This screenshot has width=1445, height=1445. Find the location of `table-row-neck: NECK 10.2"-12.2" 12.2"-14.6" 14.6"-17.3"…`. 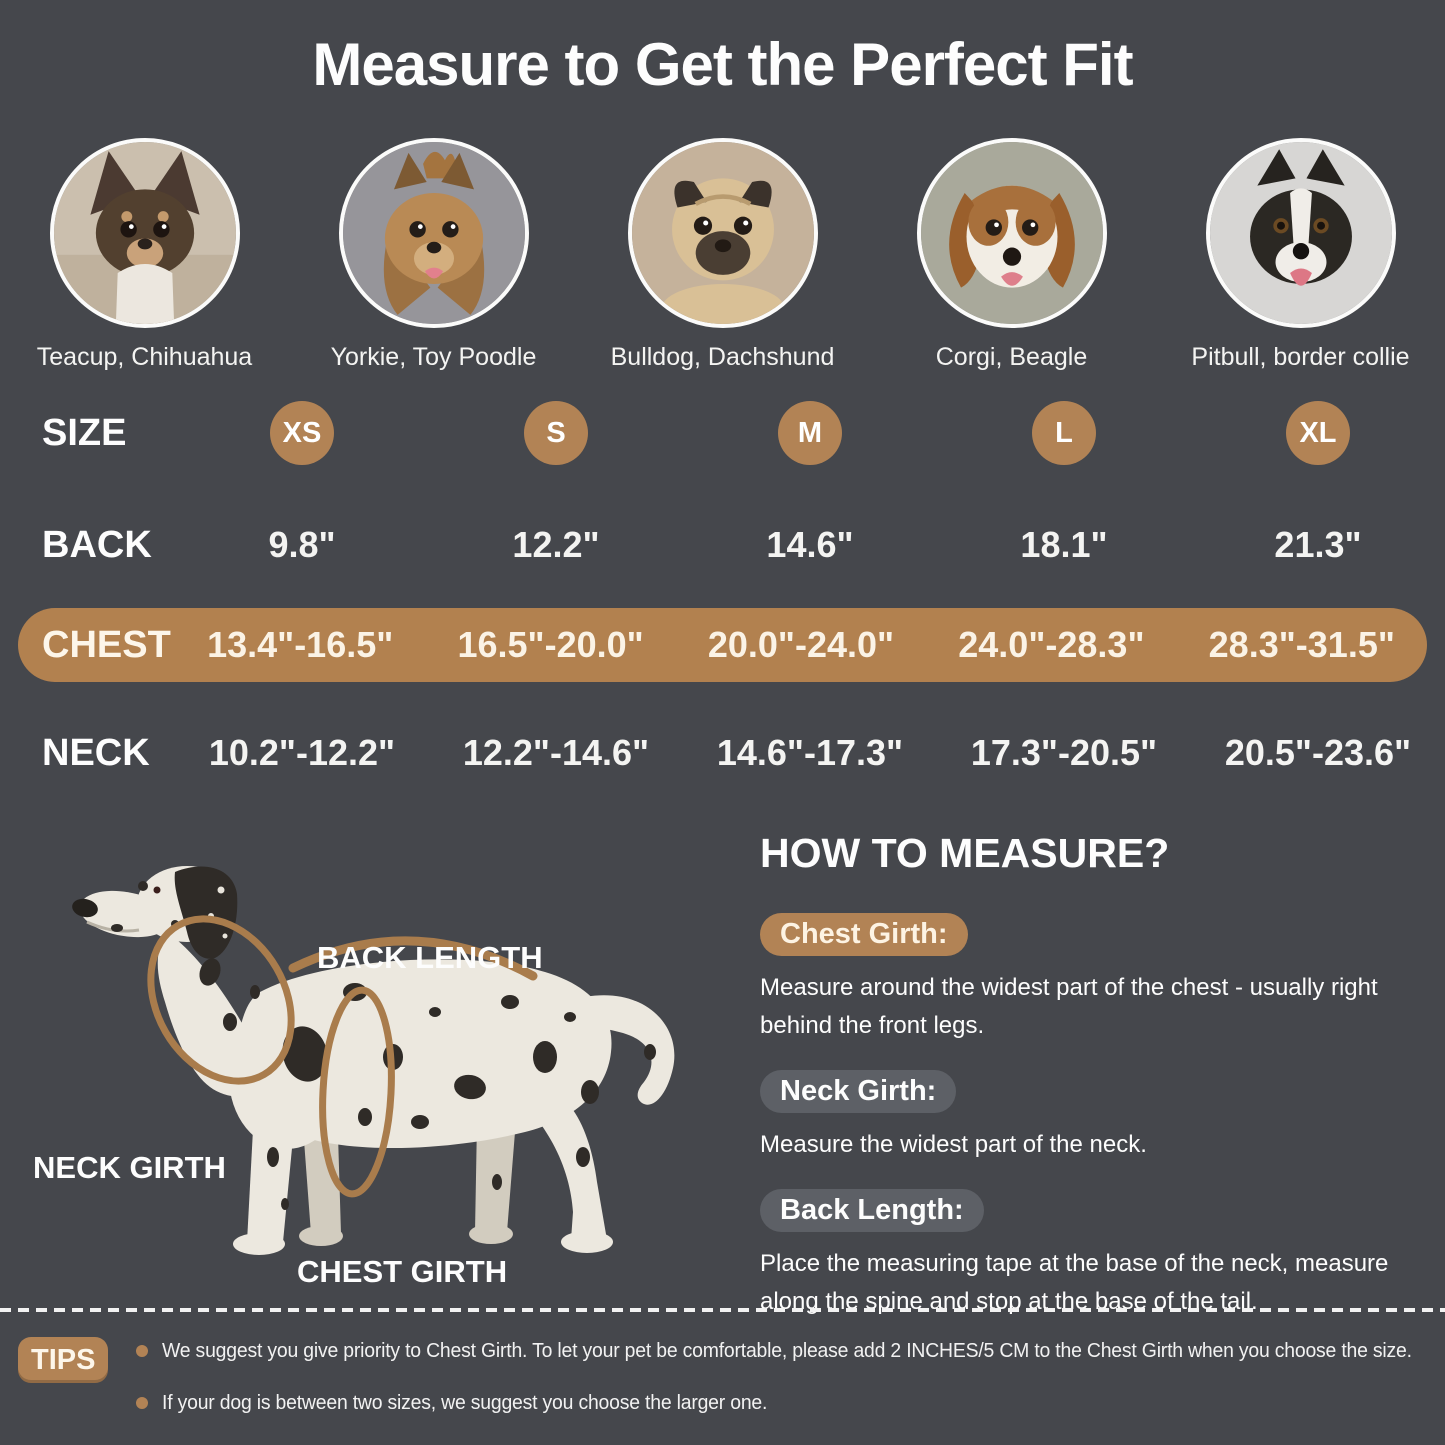

table-row-neck: NECK 10.2"-12.2" 12.2"-14.6" 14.6"-17.3"… is located at coordinates (722, 753).